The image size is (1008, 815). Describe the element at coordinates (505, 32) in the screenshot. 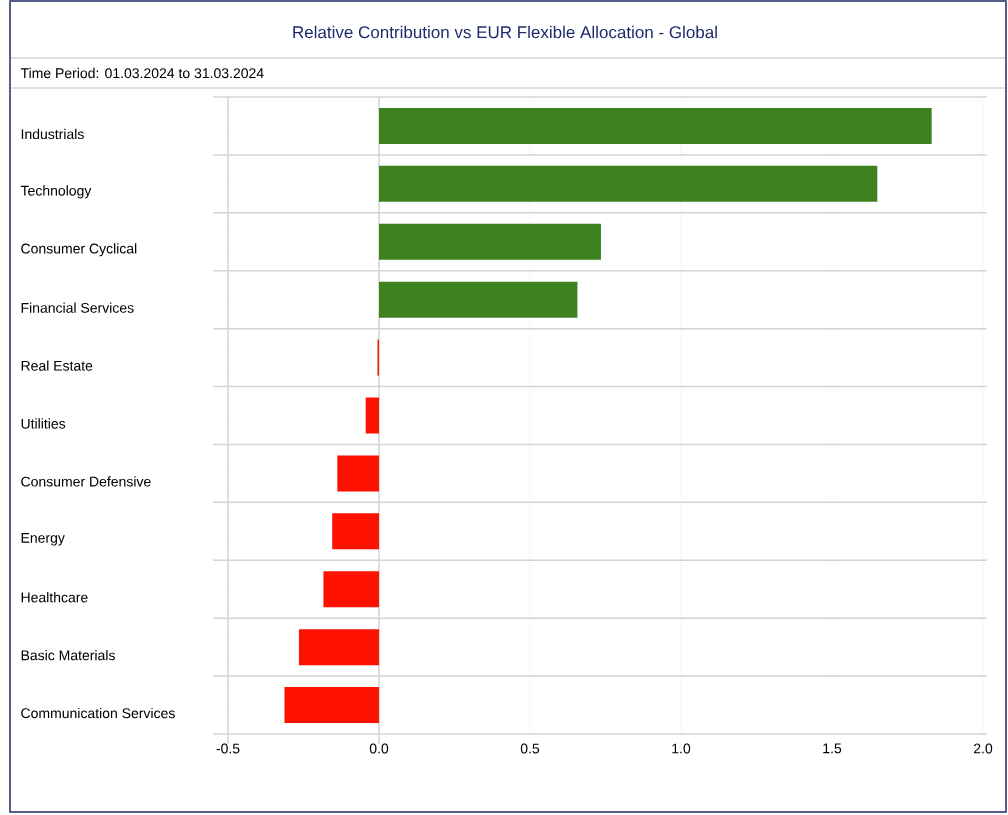

I see `chart-title: Relative Contribution vs EUR Flexible Allocation - Global` at that location.